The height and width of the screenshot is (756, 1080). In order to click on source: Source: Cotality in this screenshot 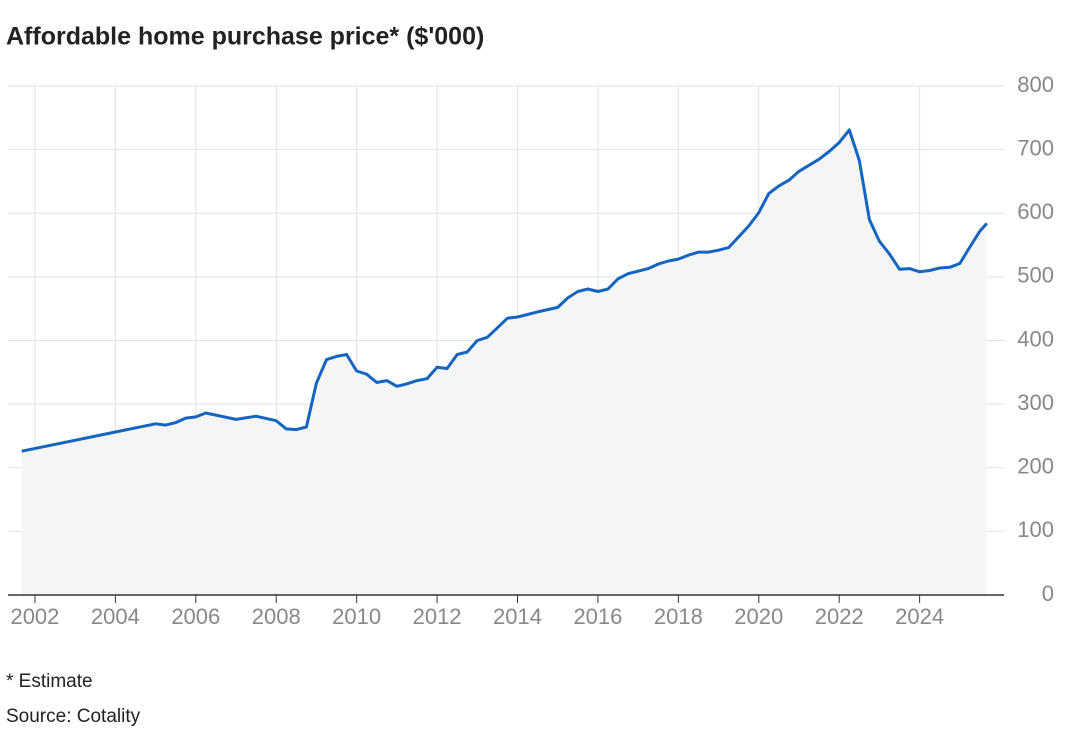, I will do `click(73, 716)`.